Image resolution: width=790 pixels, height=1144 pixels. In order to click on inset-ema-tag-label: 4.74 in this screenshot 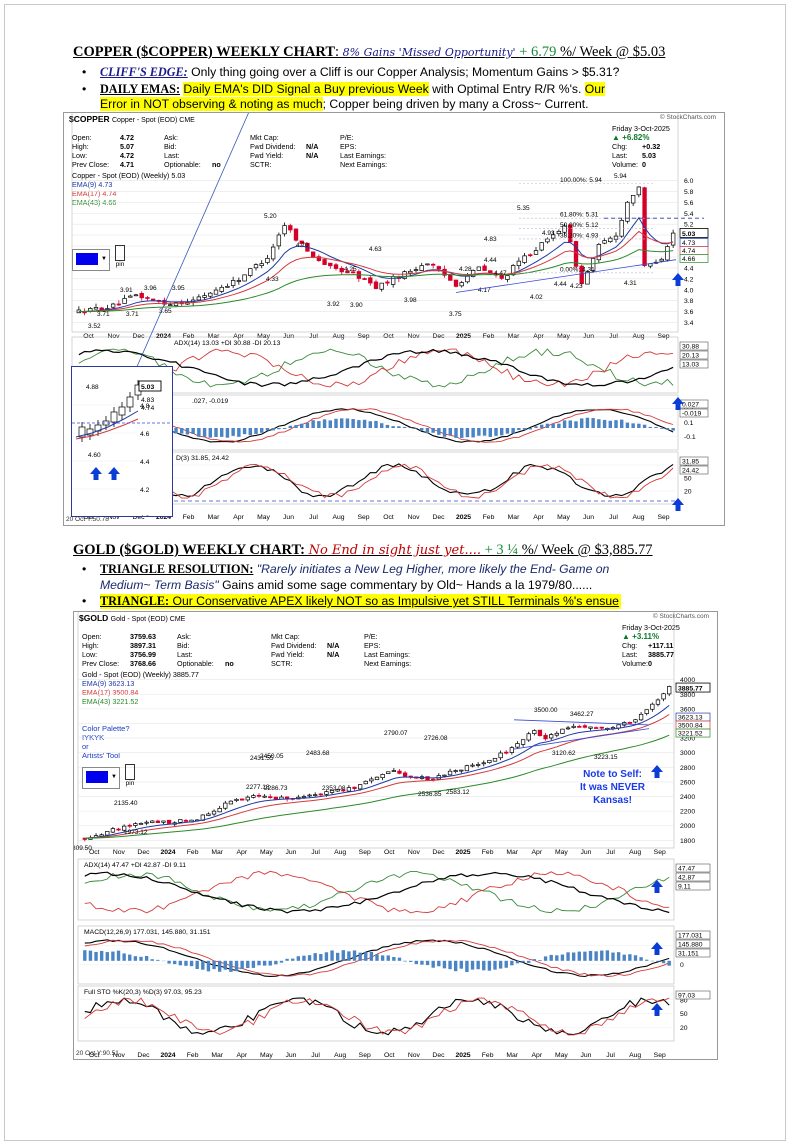, I will do `click(147, 408)`.